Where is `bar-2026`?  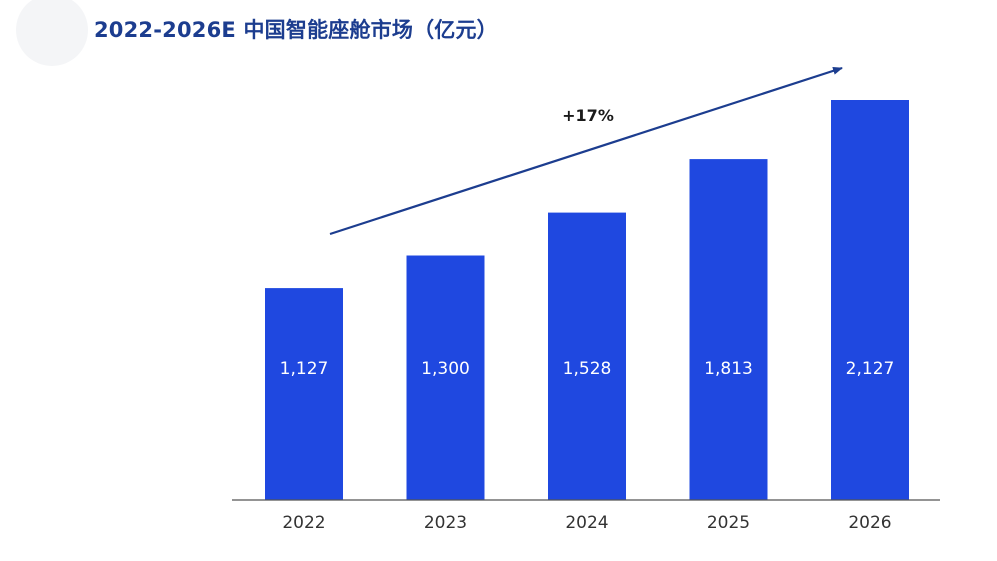
bar-2026 is located at coordinates (870, 300).